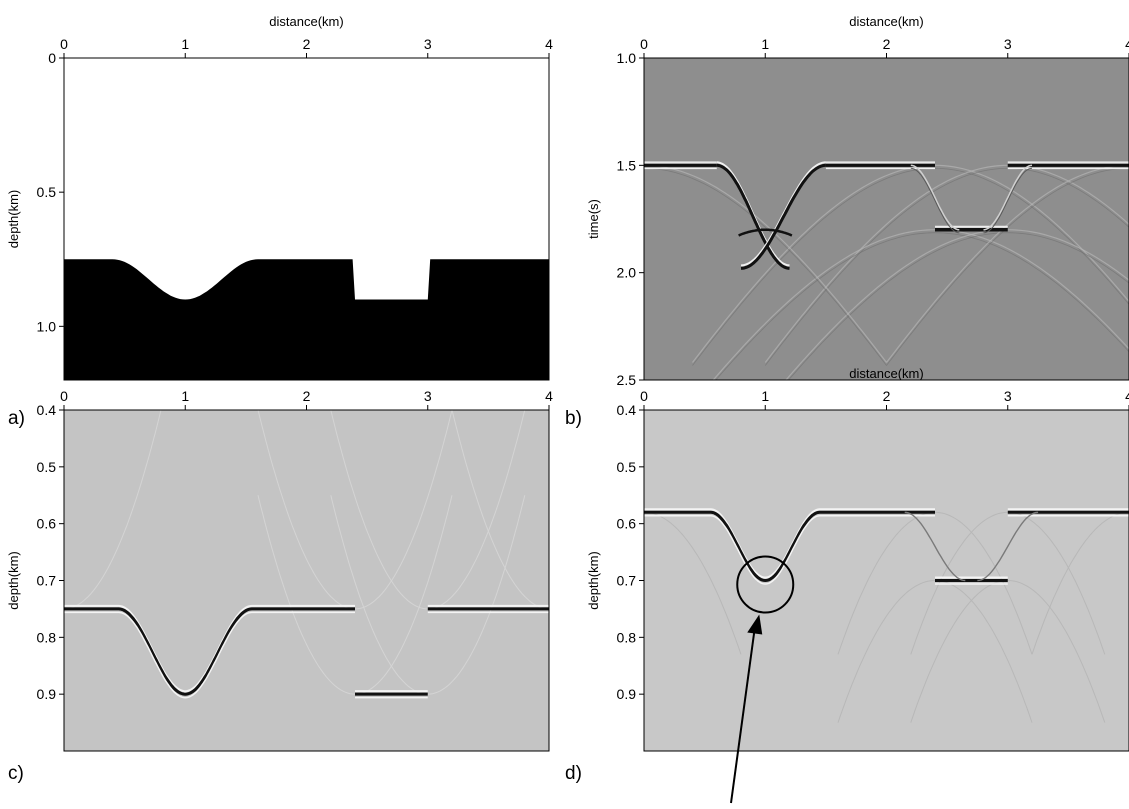 Image resolution: width=1129 pixels, height=809 pixels. I want to click on y-axis-title: time(s), so click(593, 219).